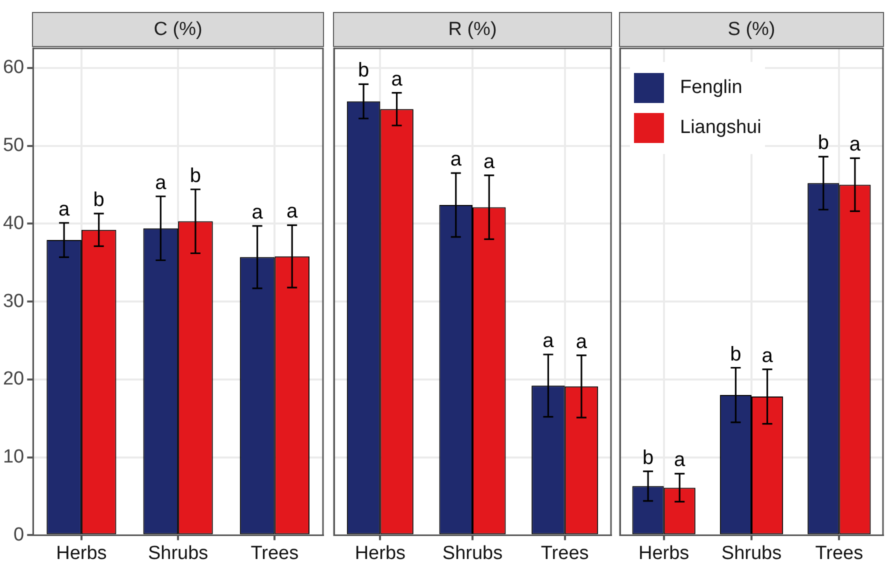 Image resolution: width=885 pixels, height=569 pixels. Describe the element at coordinates (711, 88) in the screenshot. I see `legend-label: Fenglin` at that location.